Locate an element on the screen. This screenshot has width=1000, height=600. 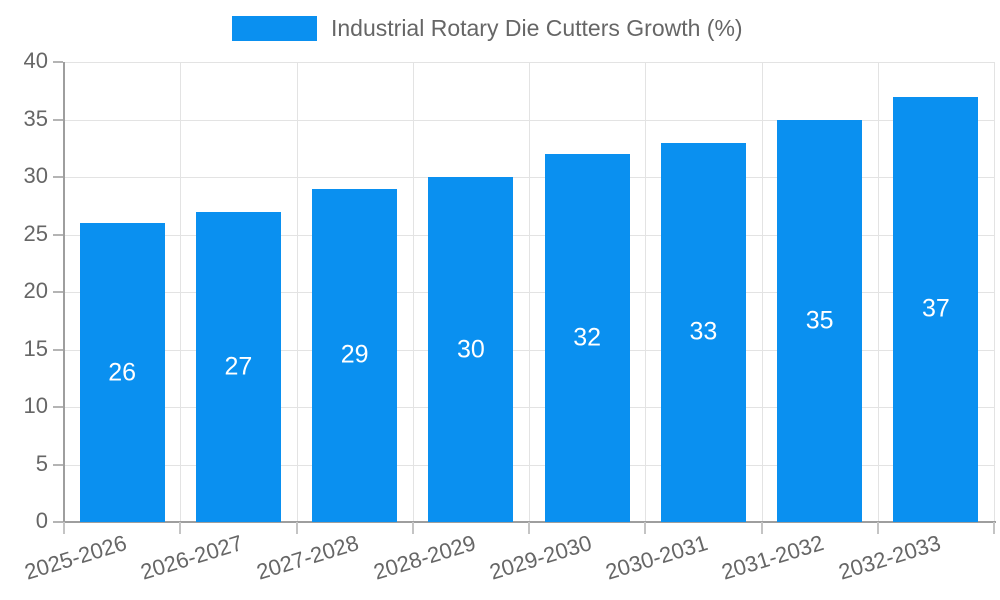
bar-value-label: 30 is located at coordinates (470, 349).